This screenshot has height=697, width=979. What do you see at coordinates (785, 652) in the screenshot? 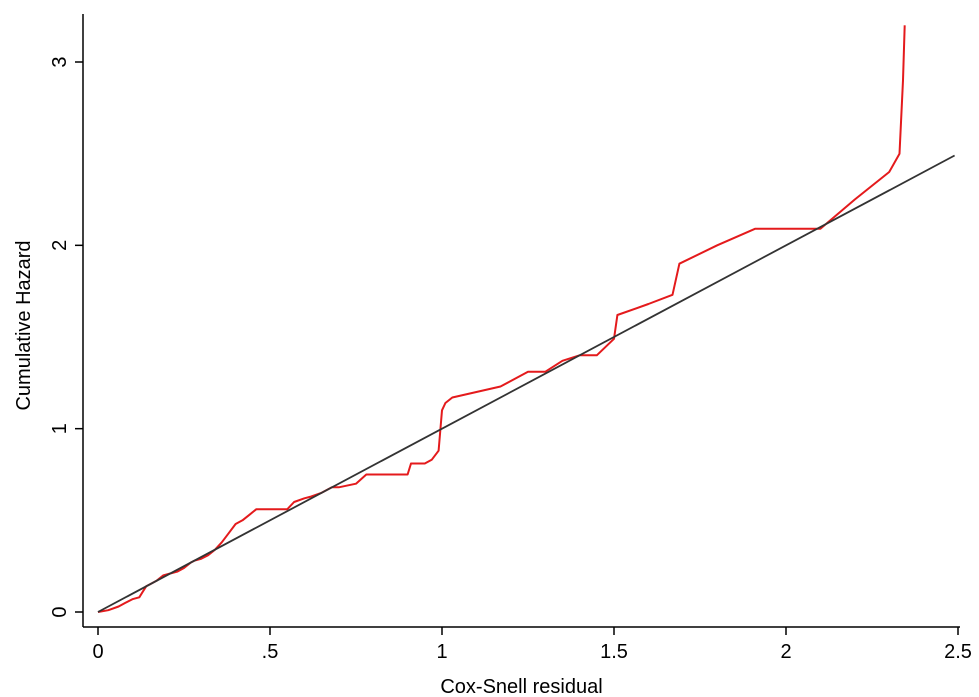
I see `x-tick-label: 2` at bounding box center [785, 652].